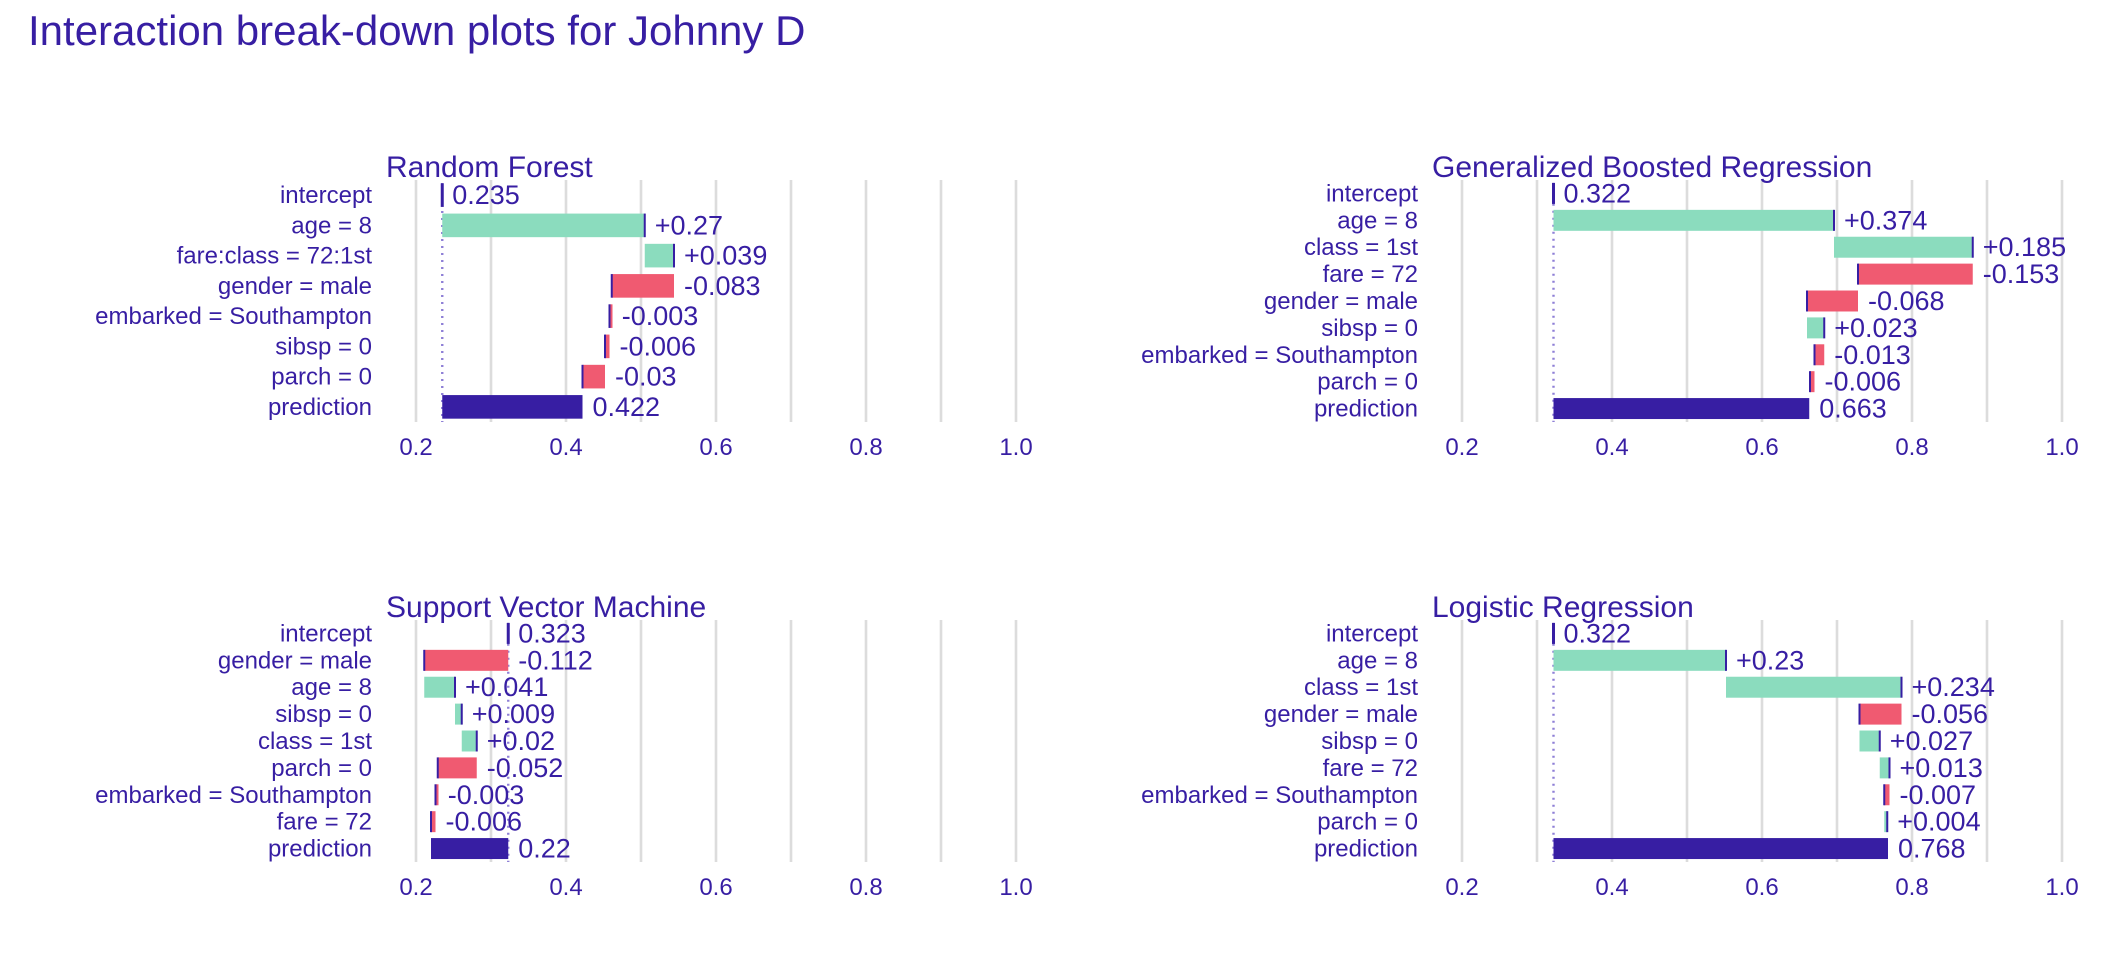  Describe the element at coordinates (1953, 687) in the screenshot. I see `value-label: +0.234` at that location.